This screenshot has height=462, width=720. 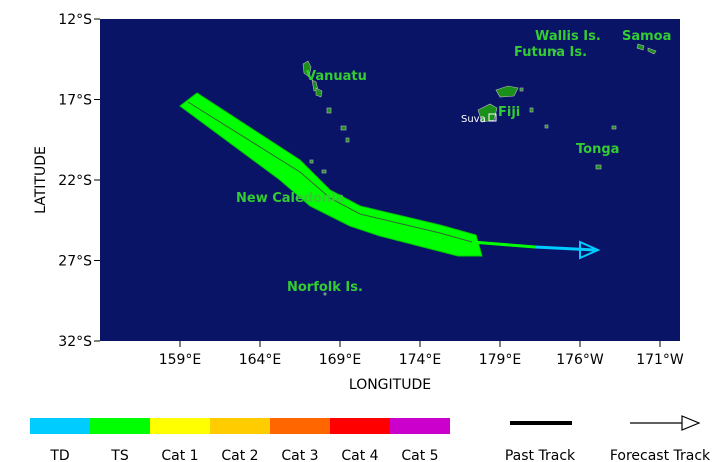 I want to click on lat-tick-label: 32°S, so click(x=75, y=342).